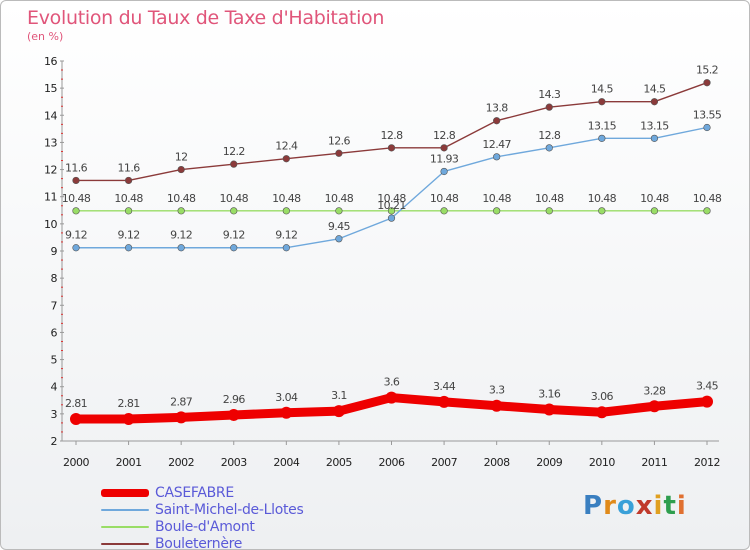 This screenshot has height=550, width=750. I want to click on data-label: 11.93, so click(444, 158).